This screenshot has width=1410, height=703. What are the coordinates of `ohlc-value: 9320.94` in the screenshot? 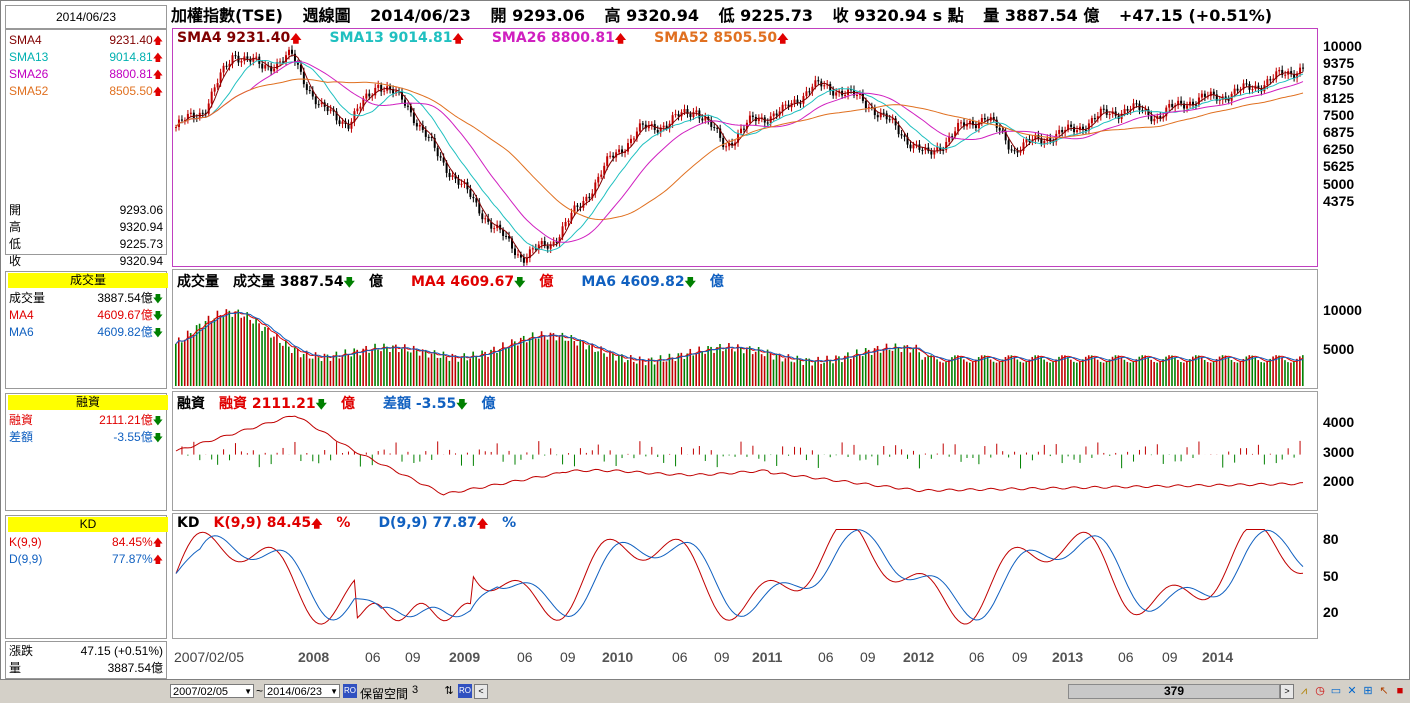 It's located at (141, 261).